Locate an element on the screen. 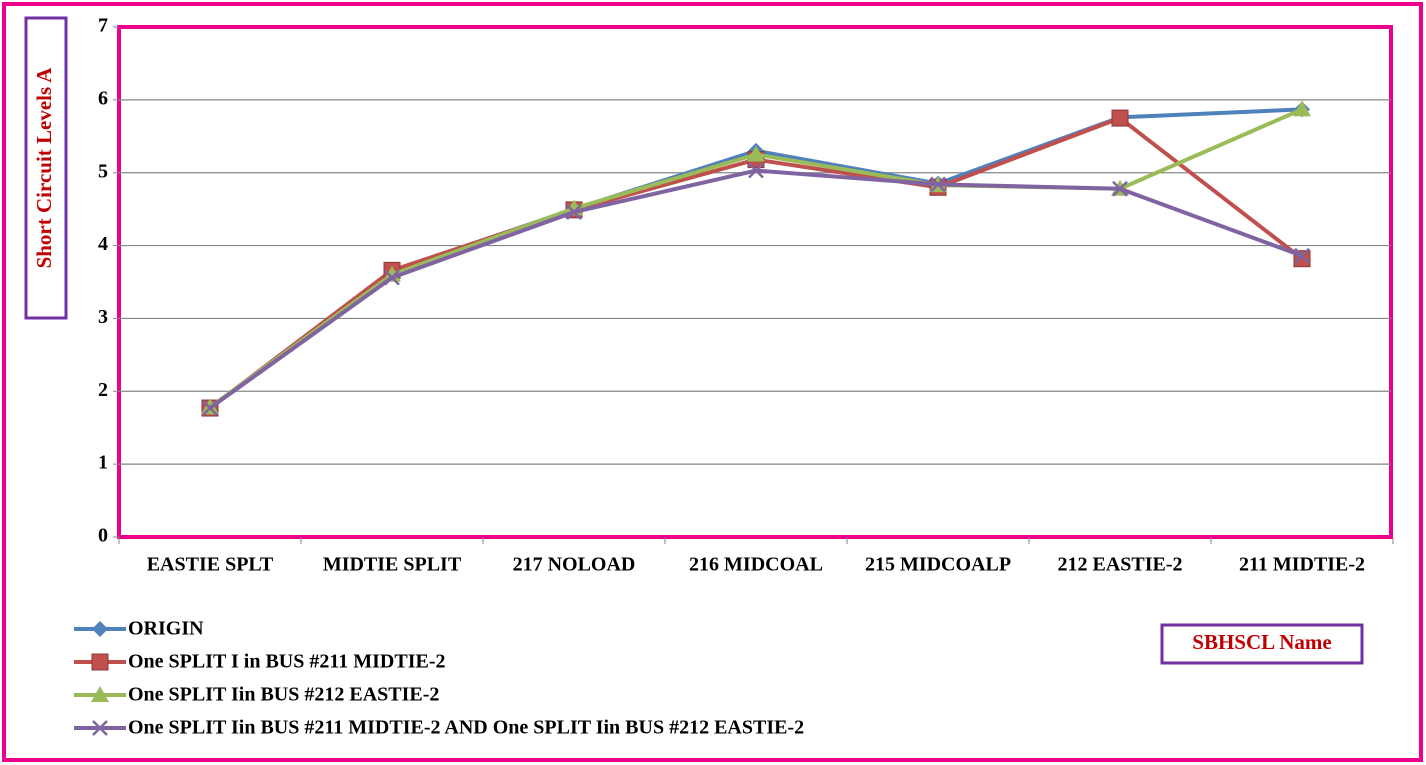 Image resolution: width=1426 pixels, height=765 pixels. y-tick-label: 0 is located at coordinates (103, 536).